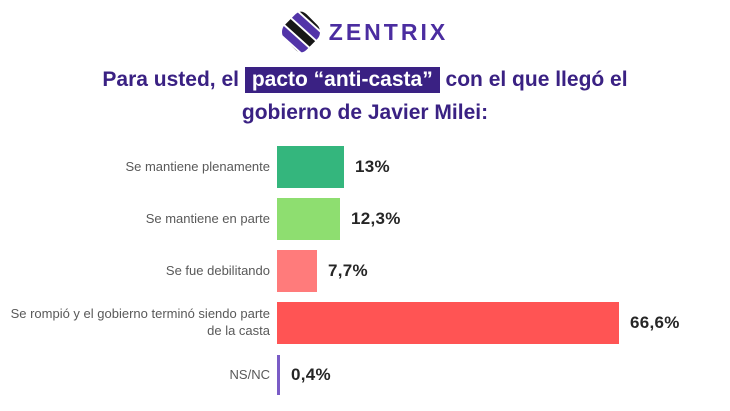 This screenshot has height=411, width=730. I want to click on chart-row: NS/NC 0,4%, so click(365, 375).